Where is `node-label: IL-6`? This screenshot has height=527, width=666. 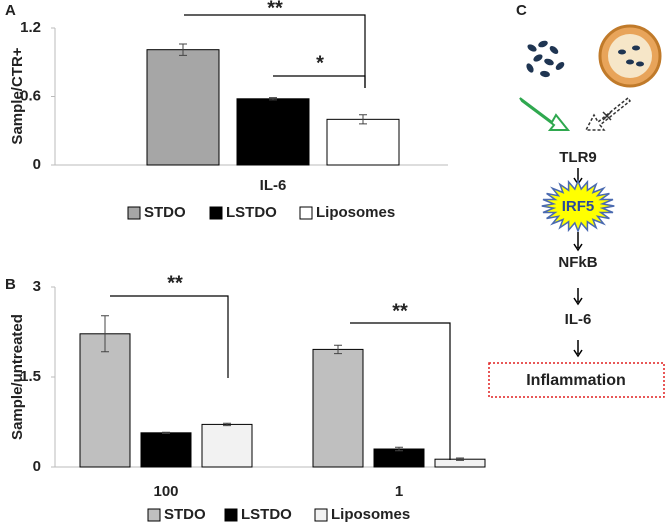 node-label: IL-6 is located at coordinates (578, 319).